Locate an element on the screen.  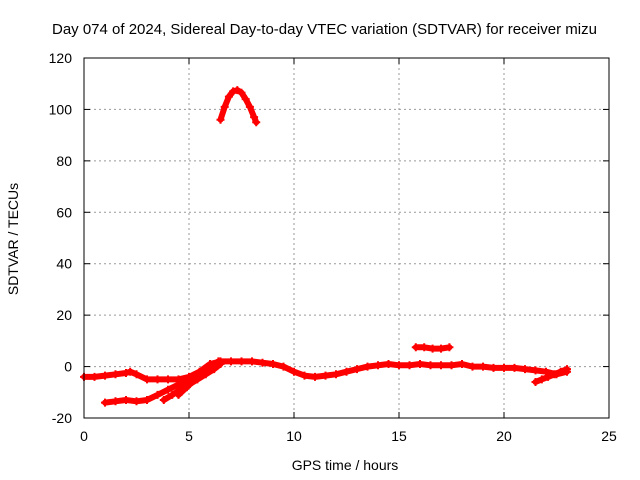
series-arc-rise-b is located at coordinates (198, 378).